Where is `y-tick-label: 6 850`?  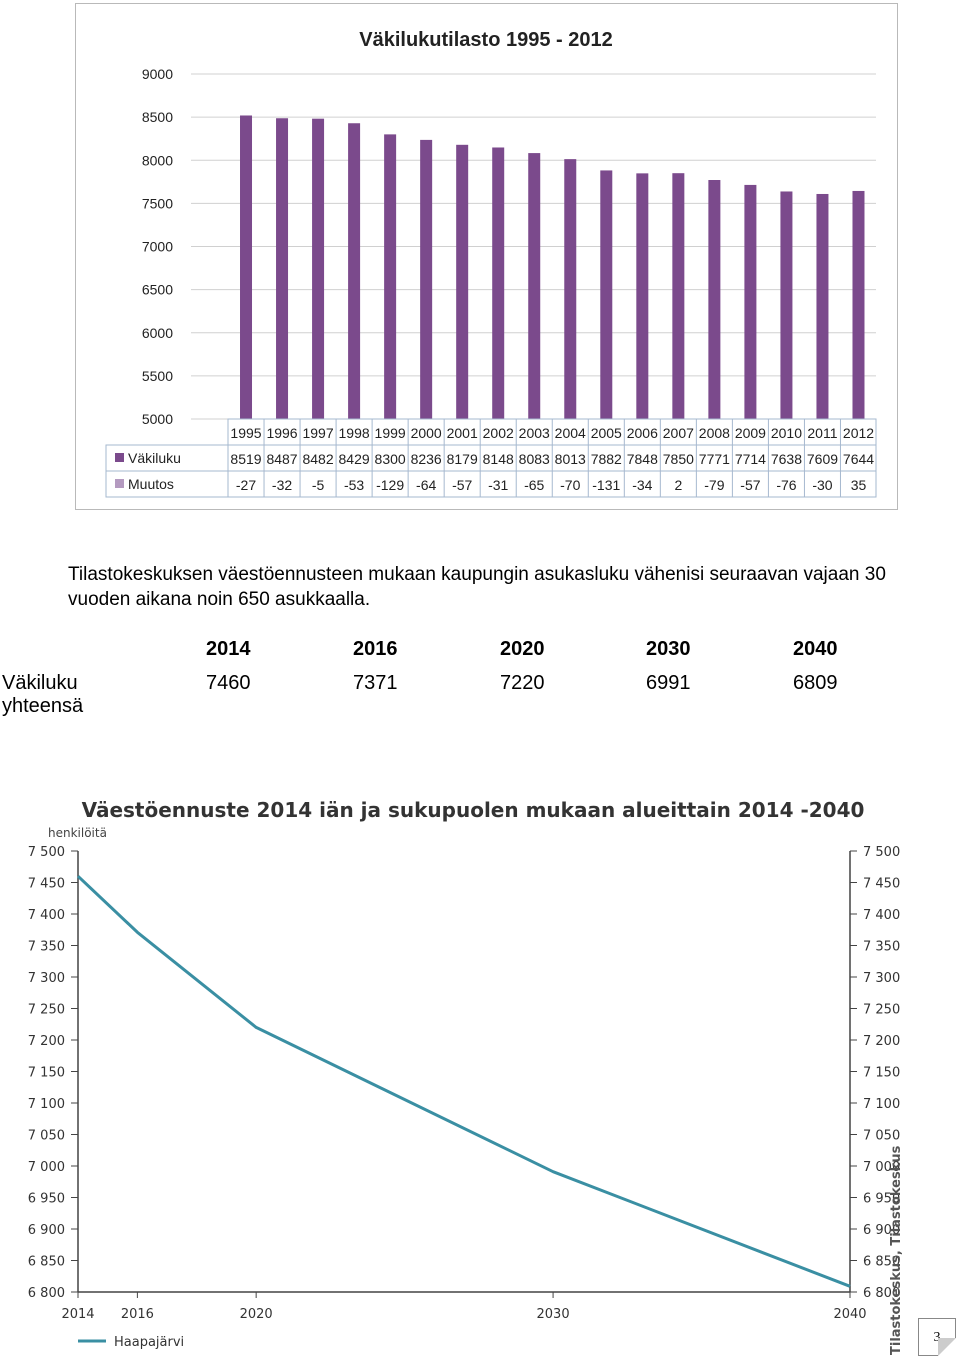 y-tick-label: 6 850 is located at coordinates (881, 1262).